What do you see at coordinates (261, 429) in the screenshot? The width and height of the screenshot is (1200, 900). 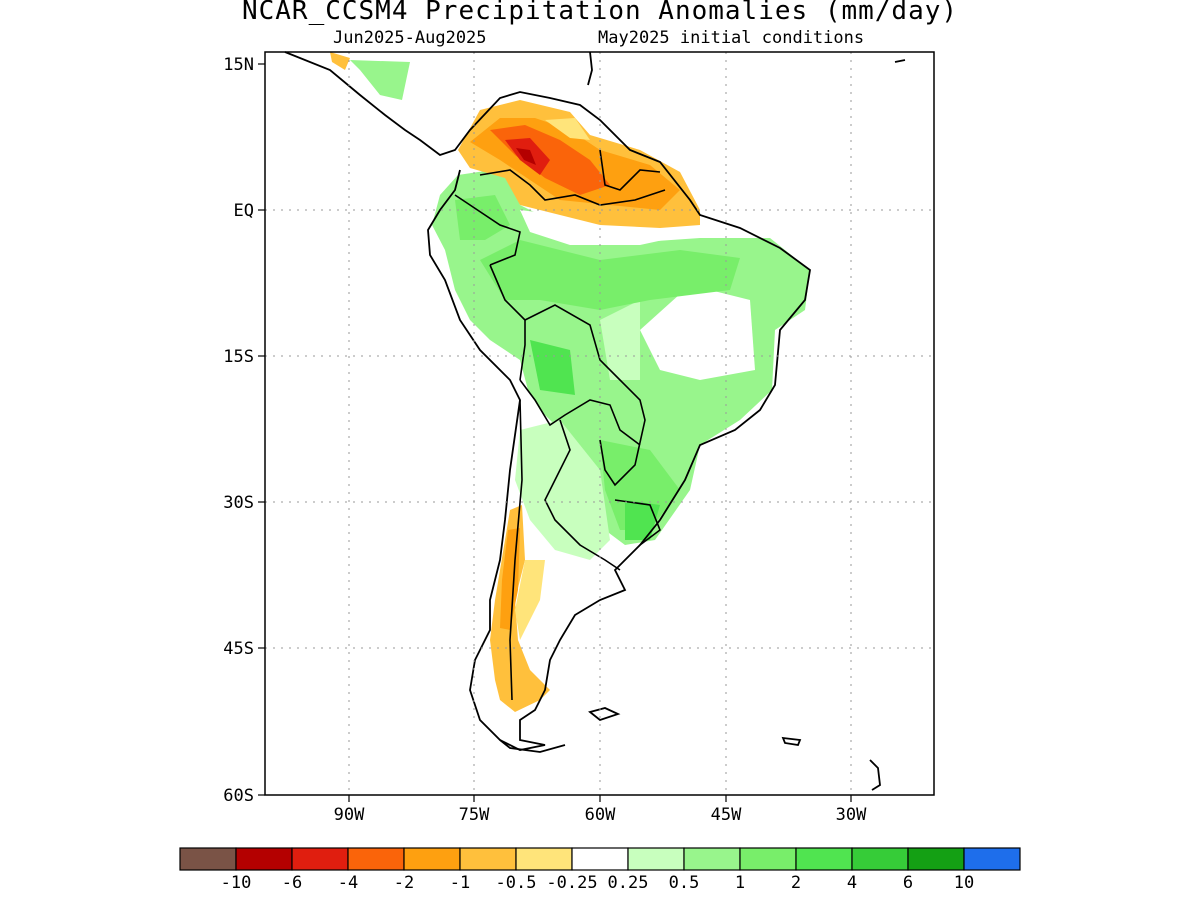 I see `lat-ticks` at bounding box center [261, 429].